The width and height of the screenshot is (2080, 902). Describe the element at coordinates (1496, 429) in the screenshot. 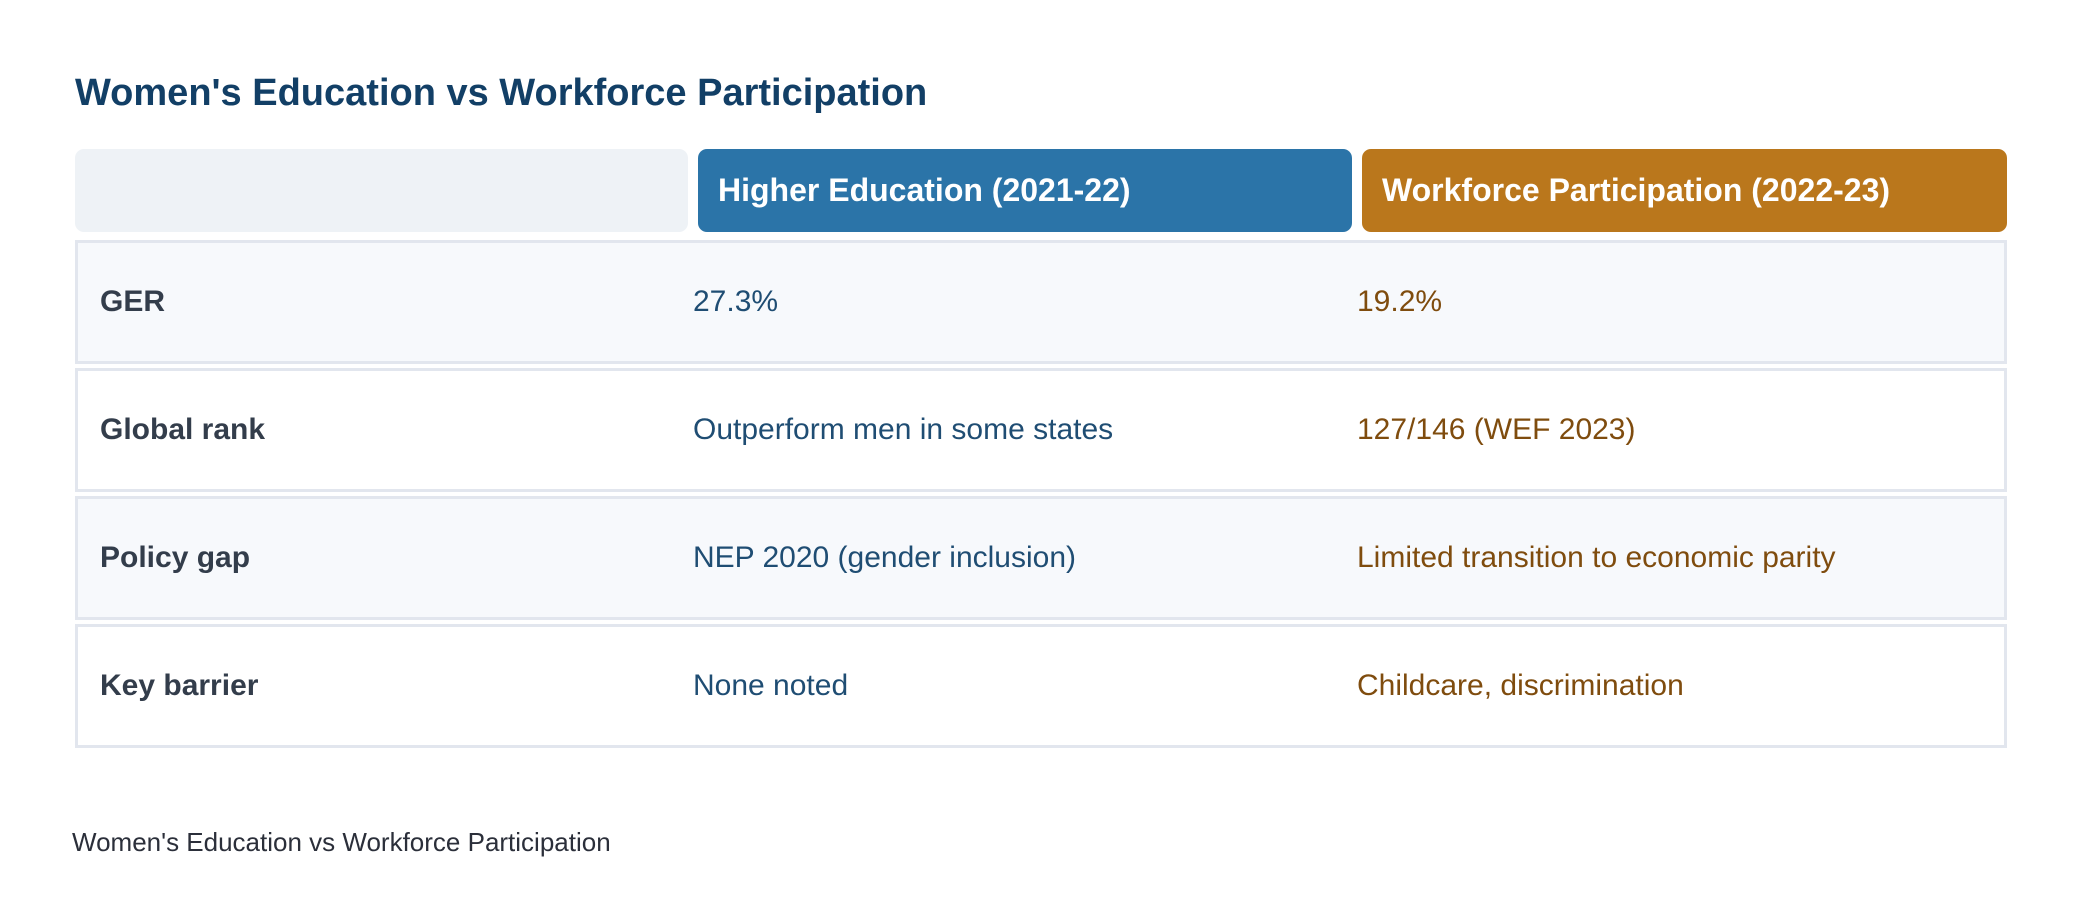

I see `workforce-cell: 127/146 (WEF 2023)` at that location.